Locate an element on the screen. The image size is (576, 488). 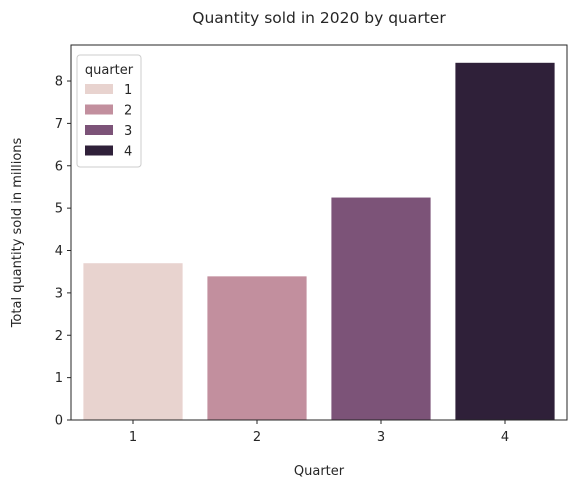
y-tick-label: 2 is located at coordinates (59, 336).